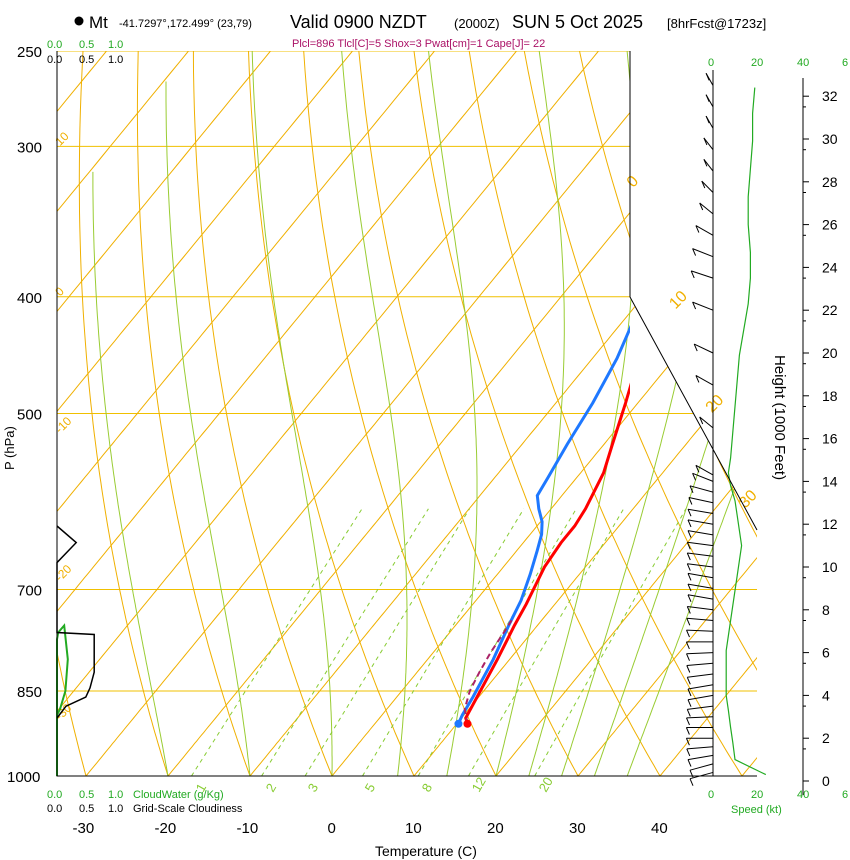  What do you see at coordinates (86, 809) in the screenshot?
I see `cloudiness-scale-bottom: 0.5` at bounding box center [86, 809].